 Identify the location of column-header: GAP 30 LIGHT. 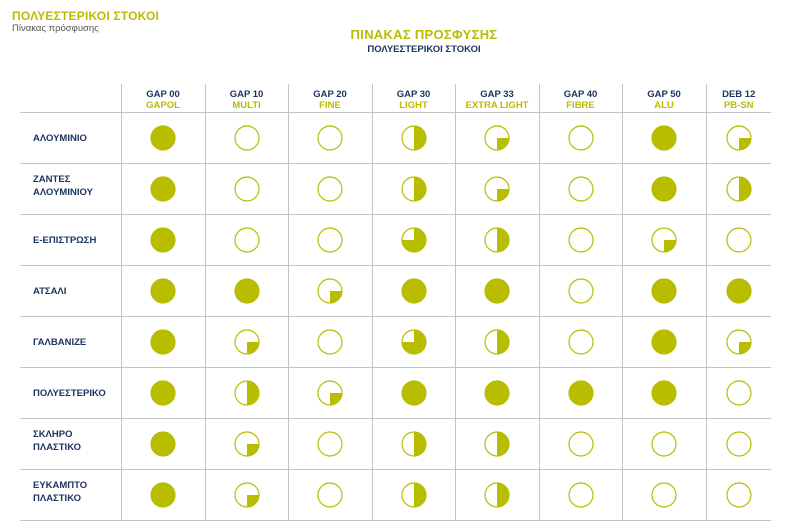
(413, 98).